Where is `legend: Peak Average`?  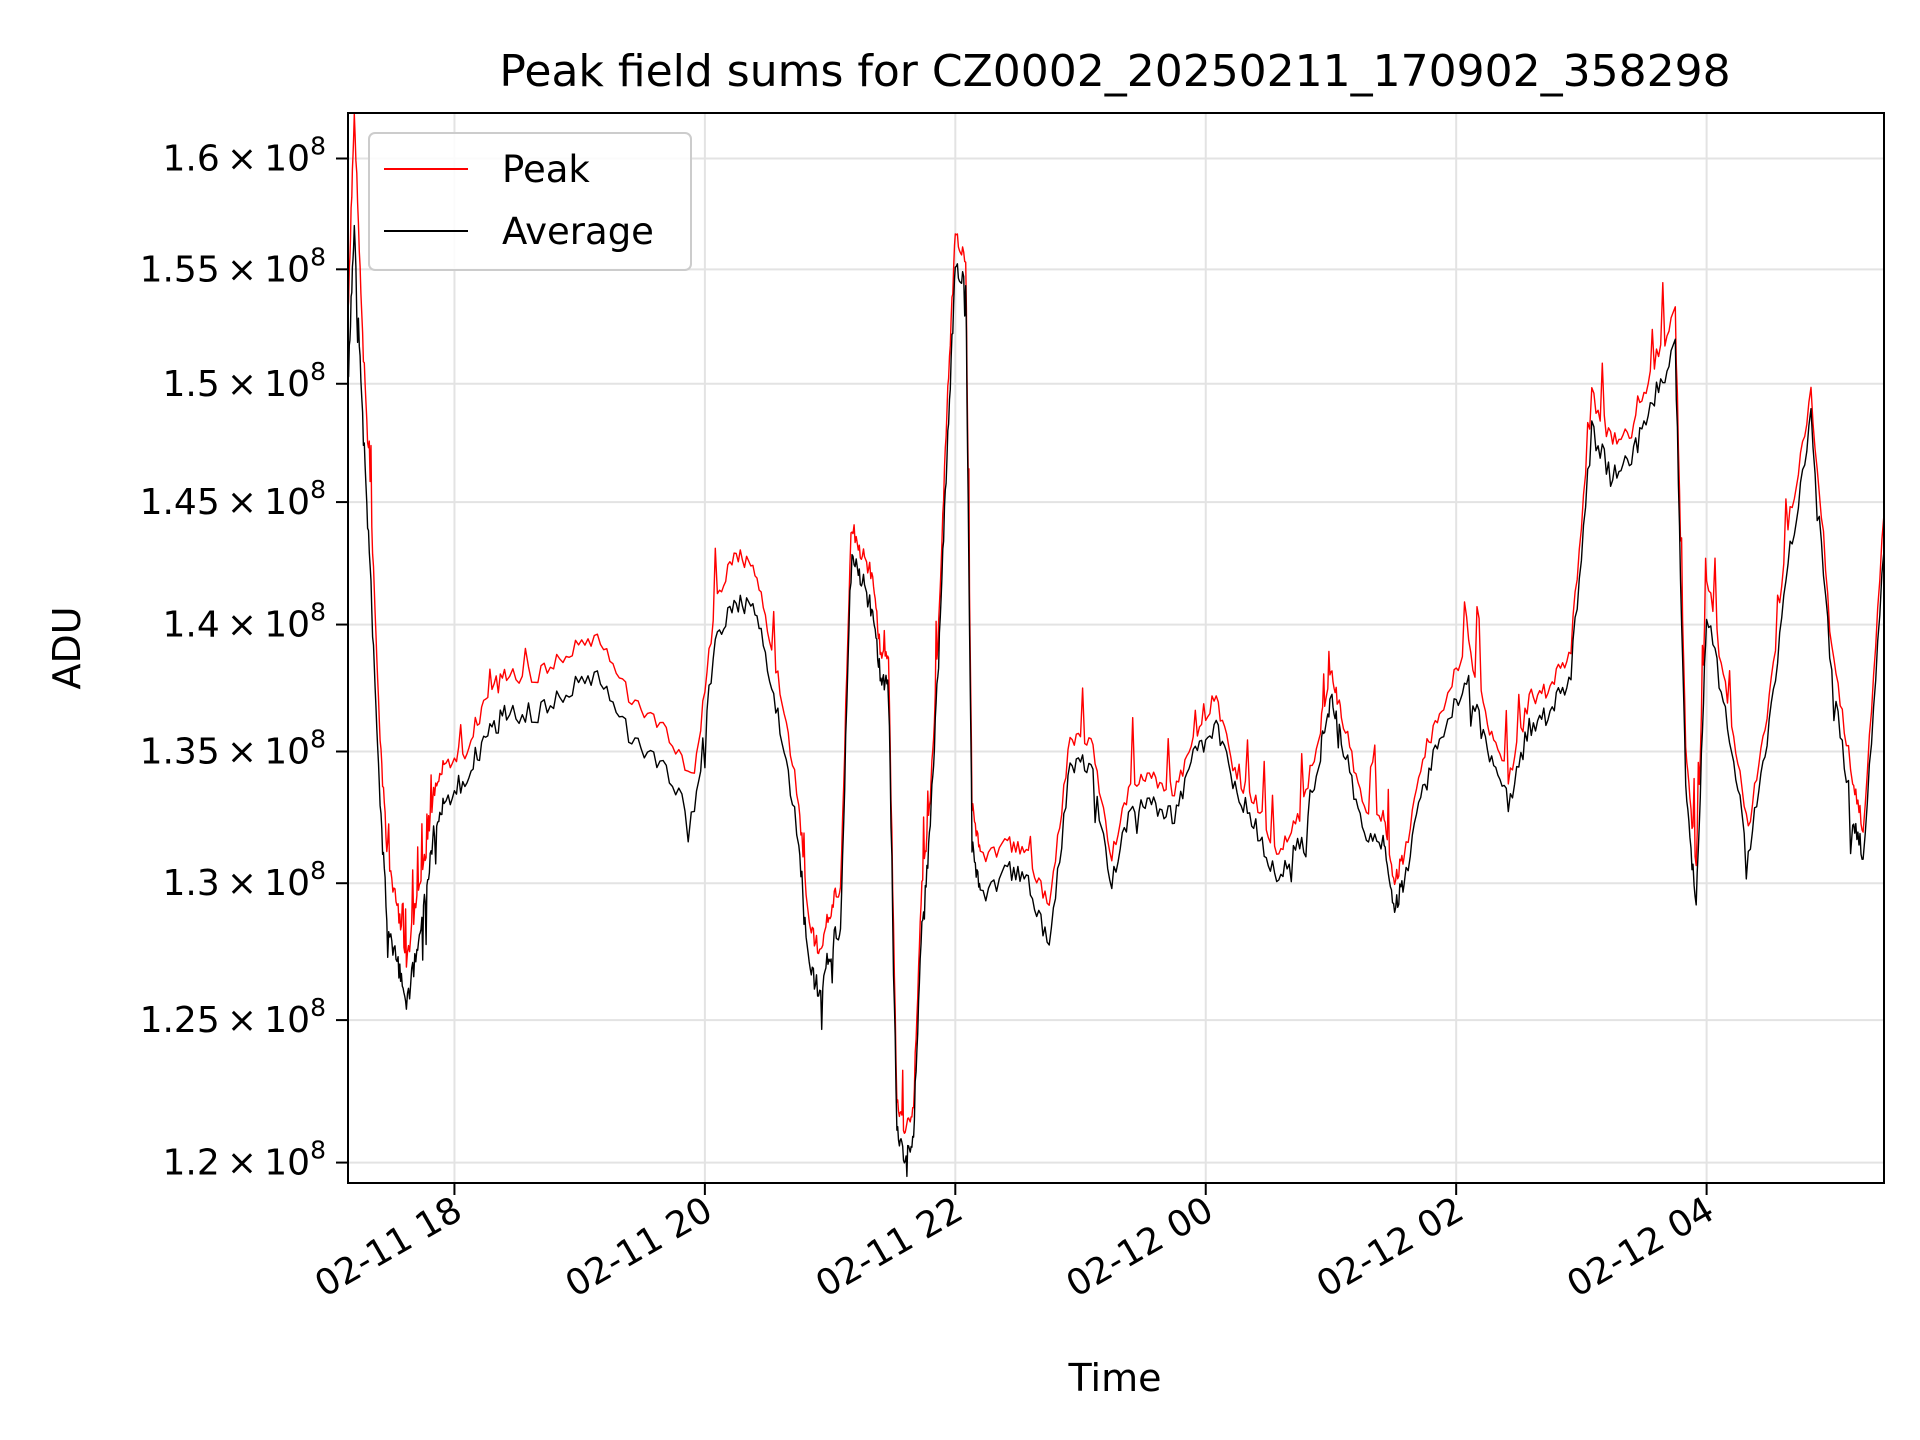
legend: Peak Average is located at coordinates (530, 201).